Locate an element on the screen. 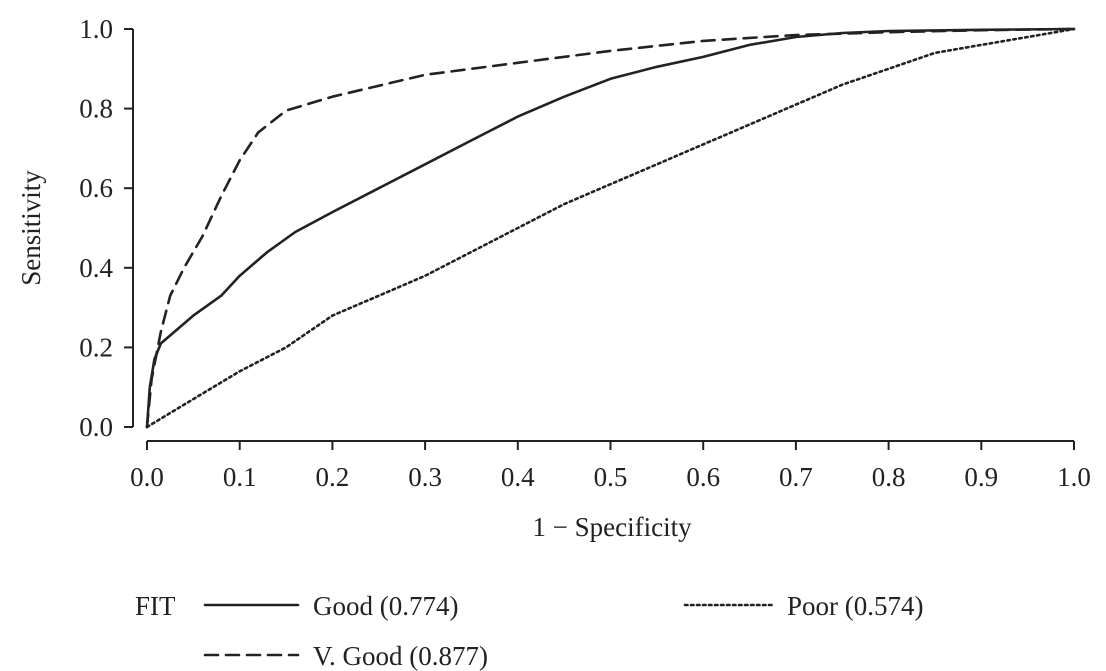  legend-poor: Poor (0.574) is located at coordinates (803, 606).